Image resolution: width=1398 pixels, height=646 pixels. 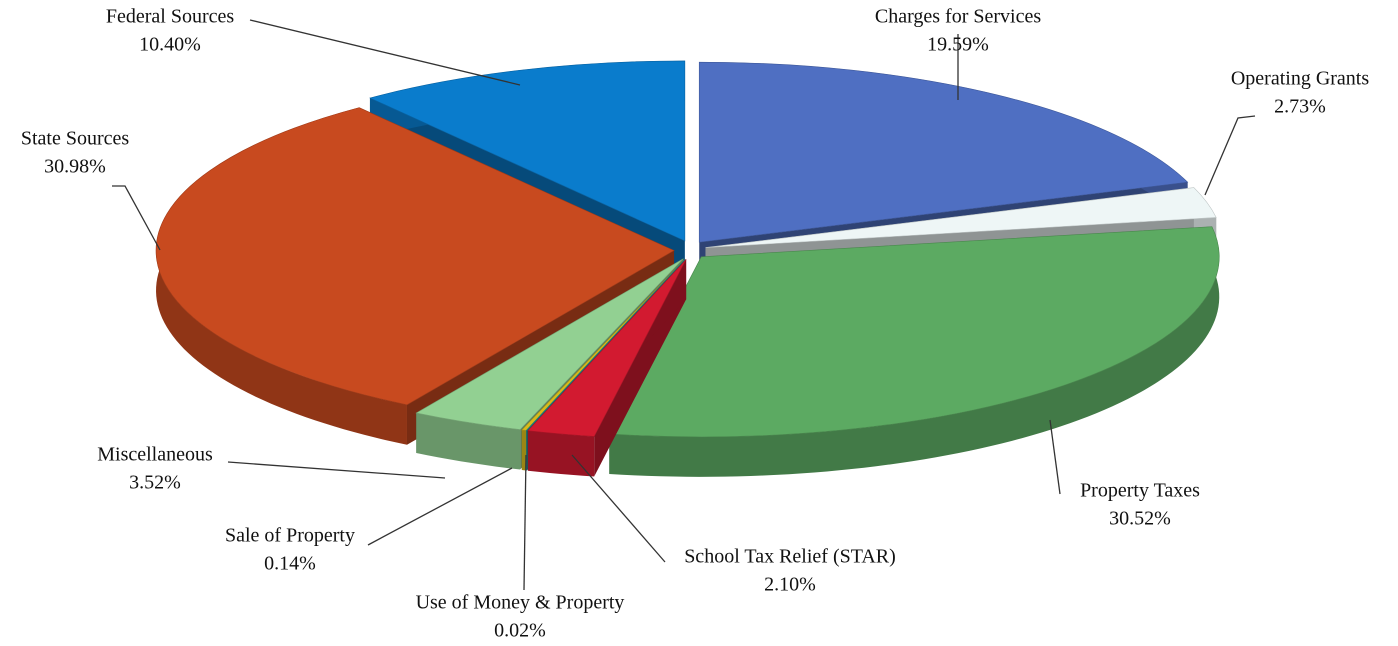 What do you see at coordinates (170, 45) in the screenshot?
I see `slice-value-label: 10.40%` at bounding box center [170, 45].